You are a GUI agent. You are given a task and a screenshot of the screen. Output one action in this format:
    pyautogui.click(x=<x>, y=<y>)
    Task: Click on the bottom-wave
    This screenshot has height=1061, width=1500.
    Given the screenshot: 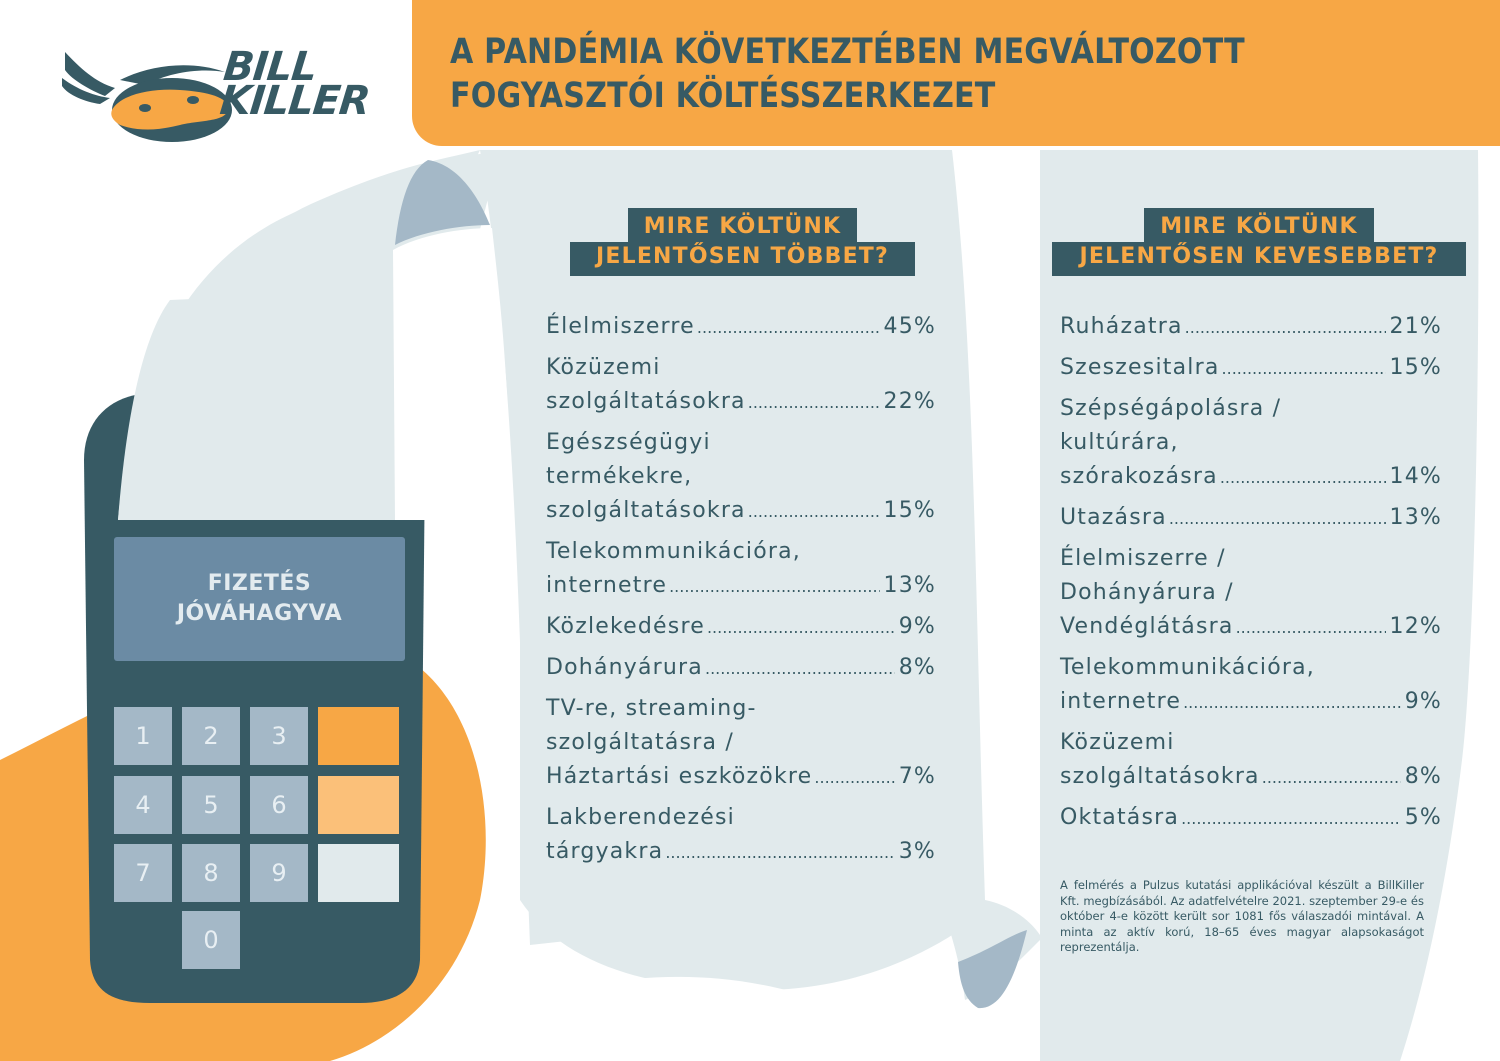 What is the action you would take?
    pyautogui.click(x=740, y=1018)
    